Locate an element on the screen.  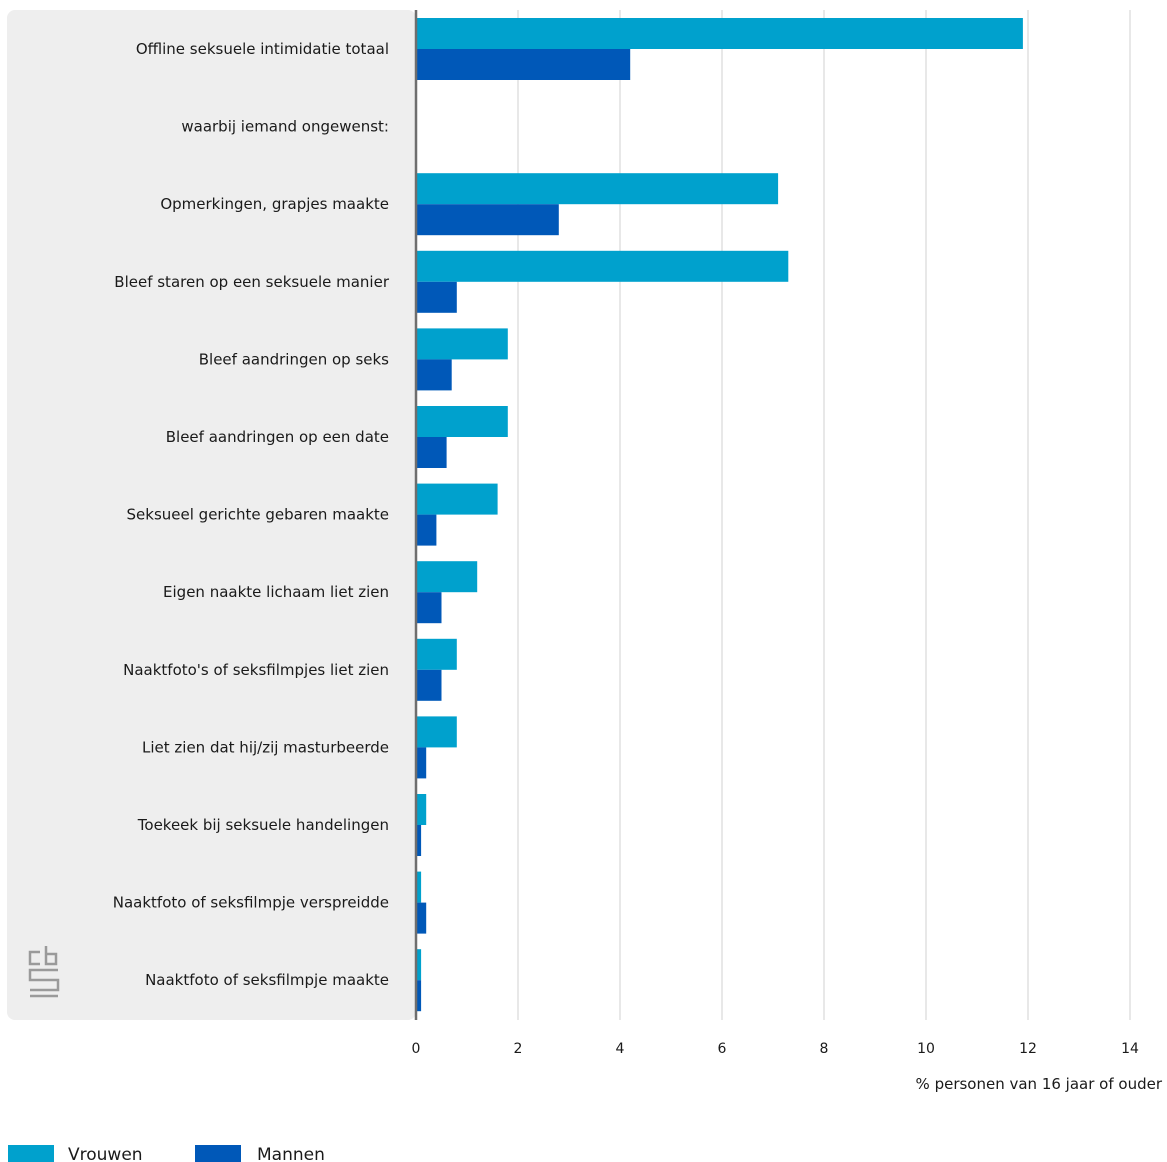
category-label: Bleef aandringen op seks is located at coordinates (294, 359).